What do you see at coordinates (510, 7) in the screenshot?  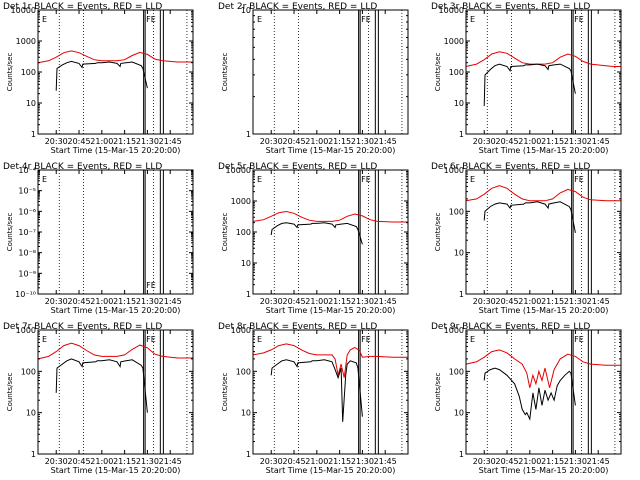 I see `panel-title: Det 3r BLACK = Events, RED = LLD` at bounding box center [510, 7].